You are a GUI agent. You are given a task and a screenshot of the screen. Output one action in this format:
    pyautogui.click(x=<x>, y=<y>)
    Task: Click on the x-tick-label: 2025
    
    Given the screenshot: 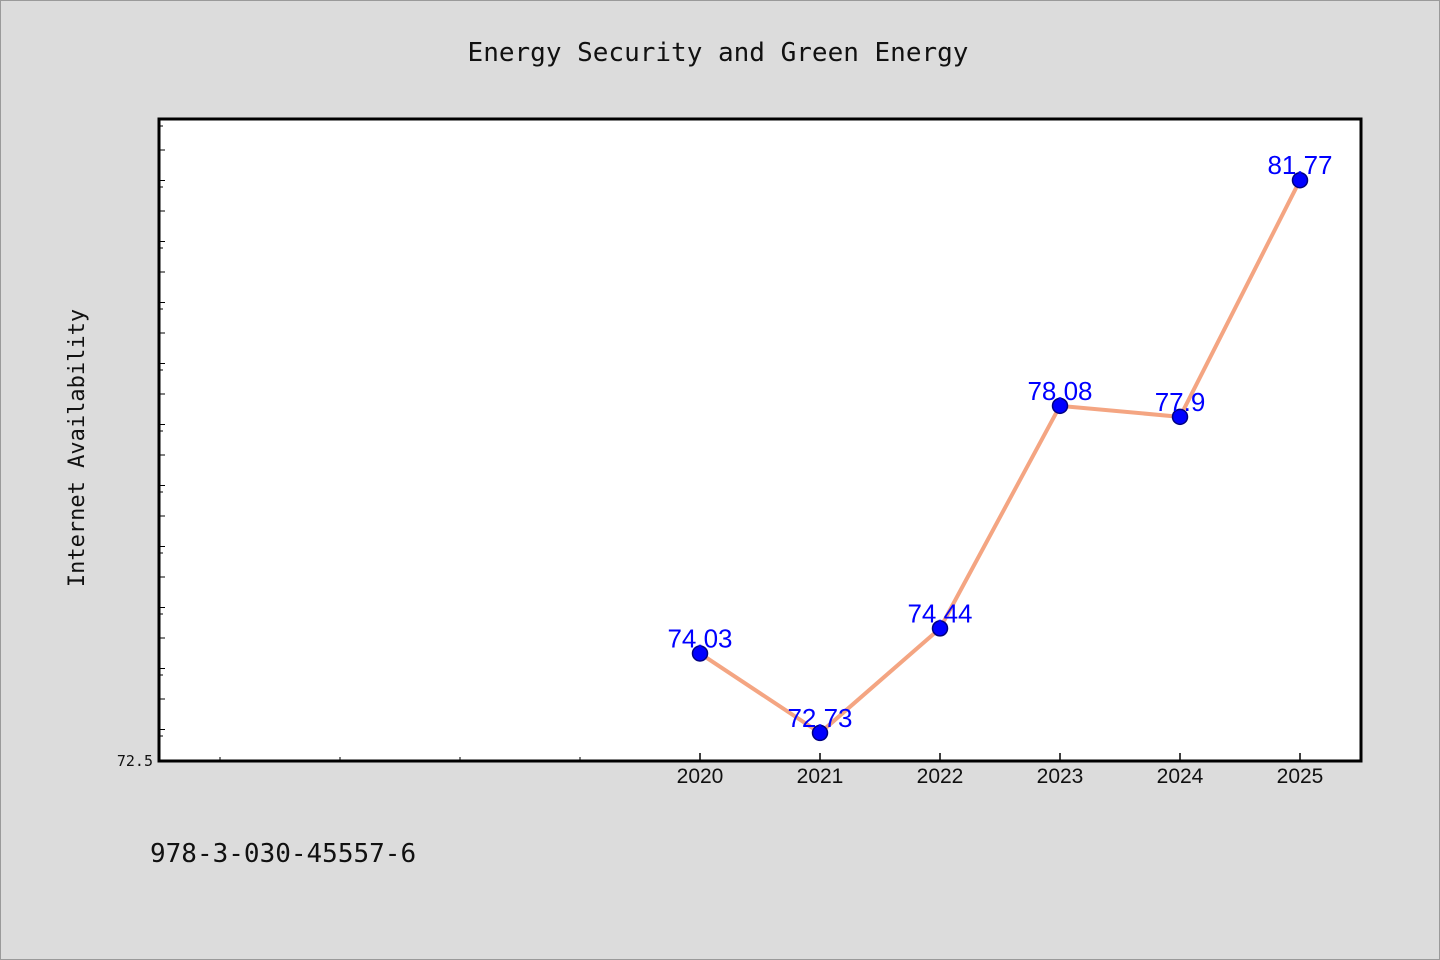 What is the action you would take?
    pyautogui.click(x=1300, y=776)
    